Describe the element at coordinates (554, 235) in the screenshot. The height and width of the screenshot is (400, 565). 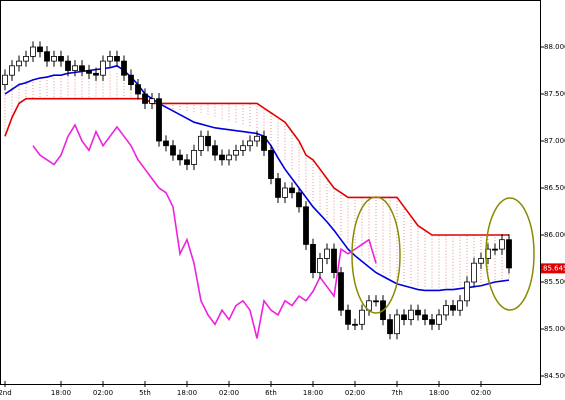
I see `y-tick-label: 86.000` at that location.